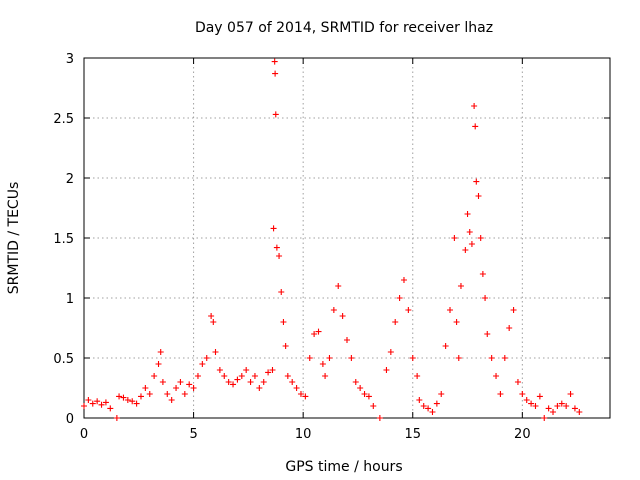 This screenshot has width=640, height=480. What do you see at coordinates (70, 59) in the screenshot?
I see `y-tick-label: 3` at bounding box center [70, 59].